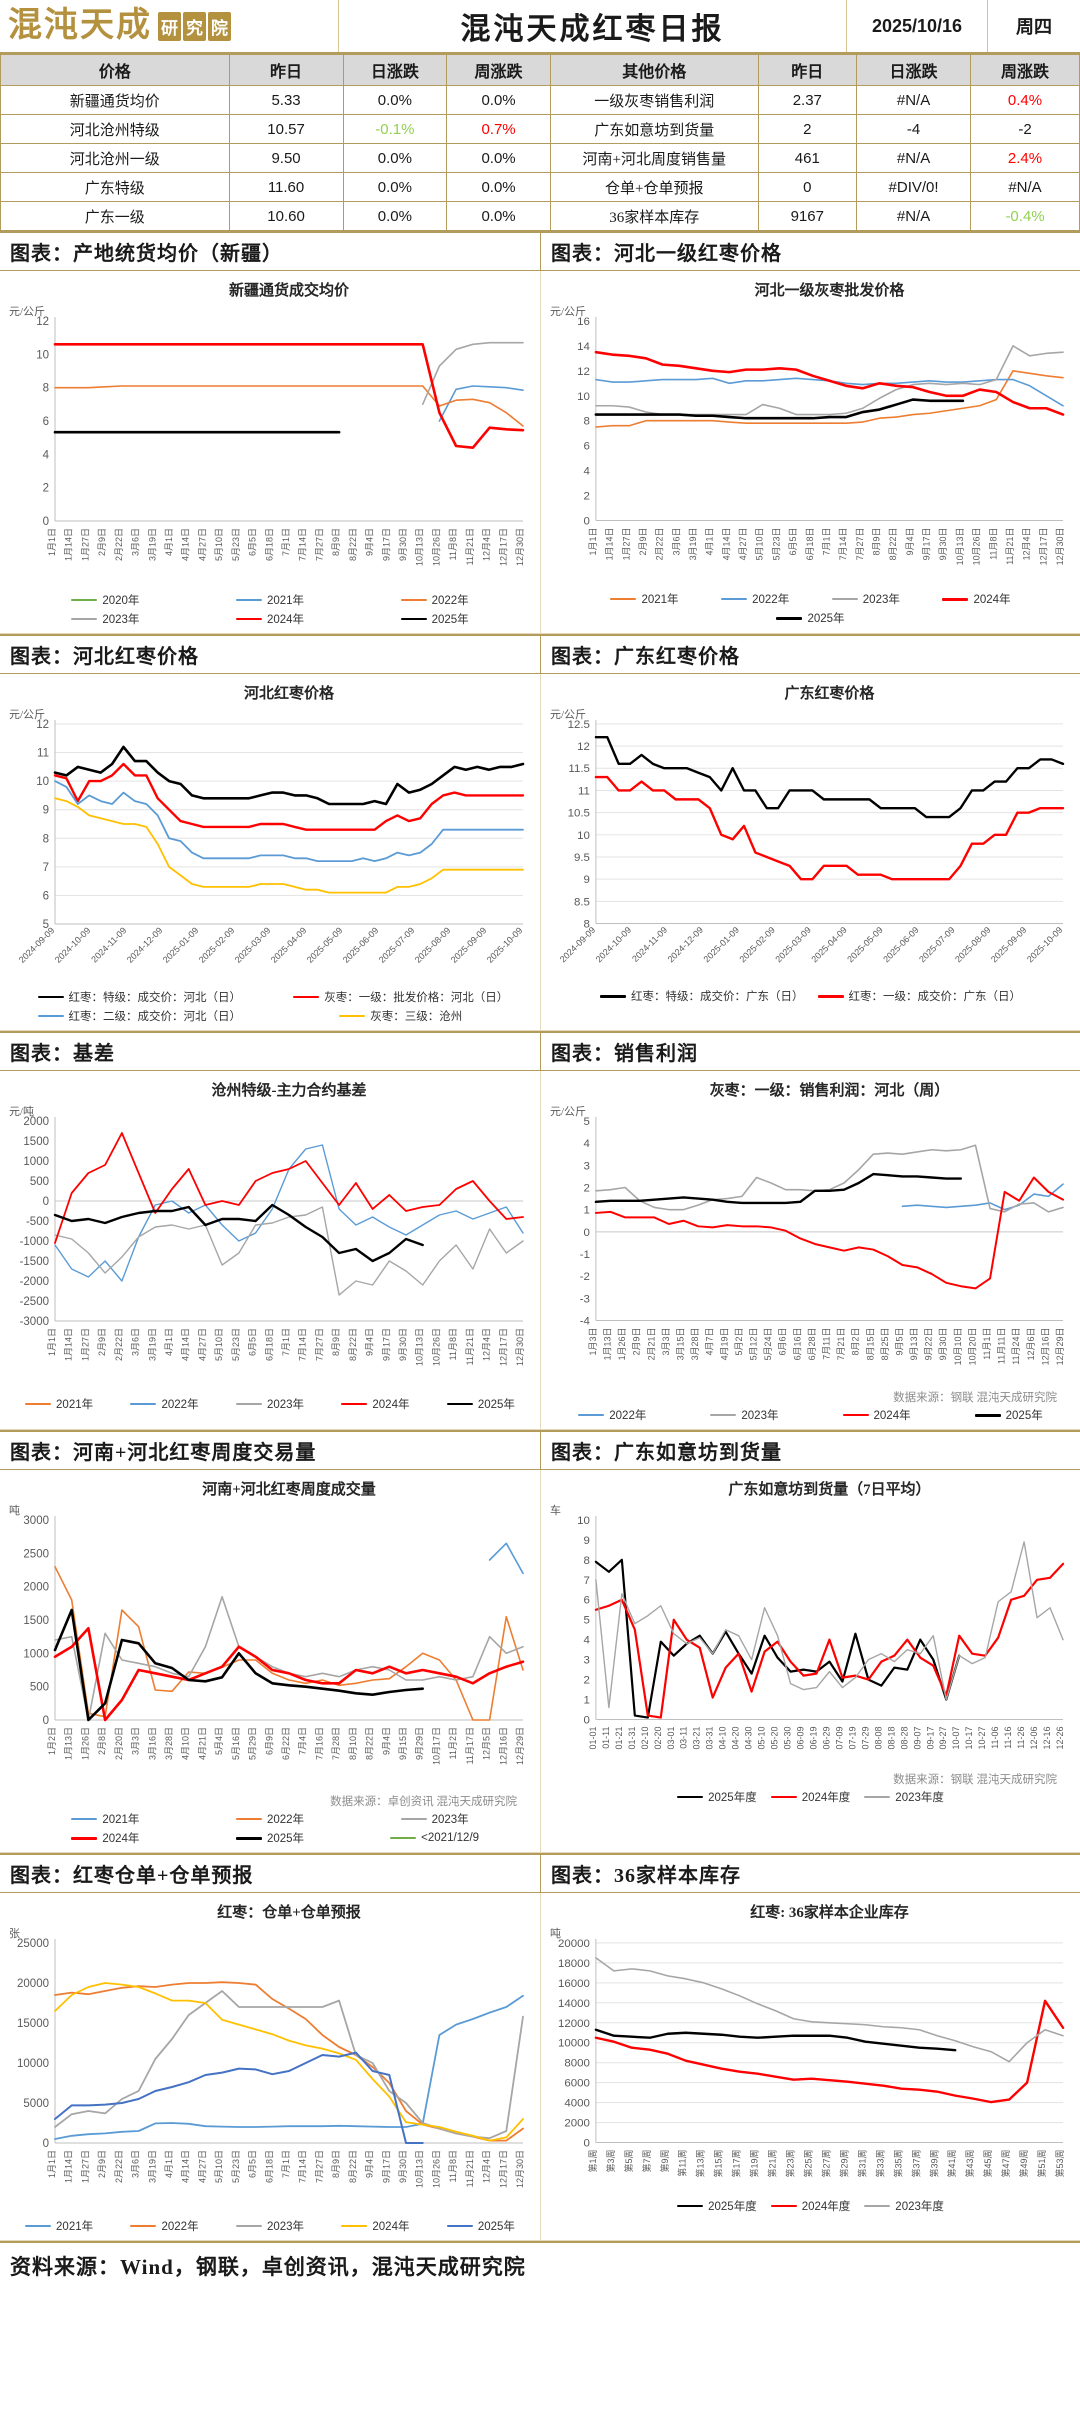  What do you see at coordinates (52, 542) in the screenshot?
I see `svg-text: 1月1日` at bounding box center [52, 542].